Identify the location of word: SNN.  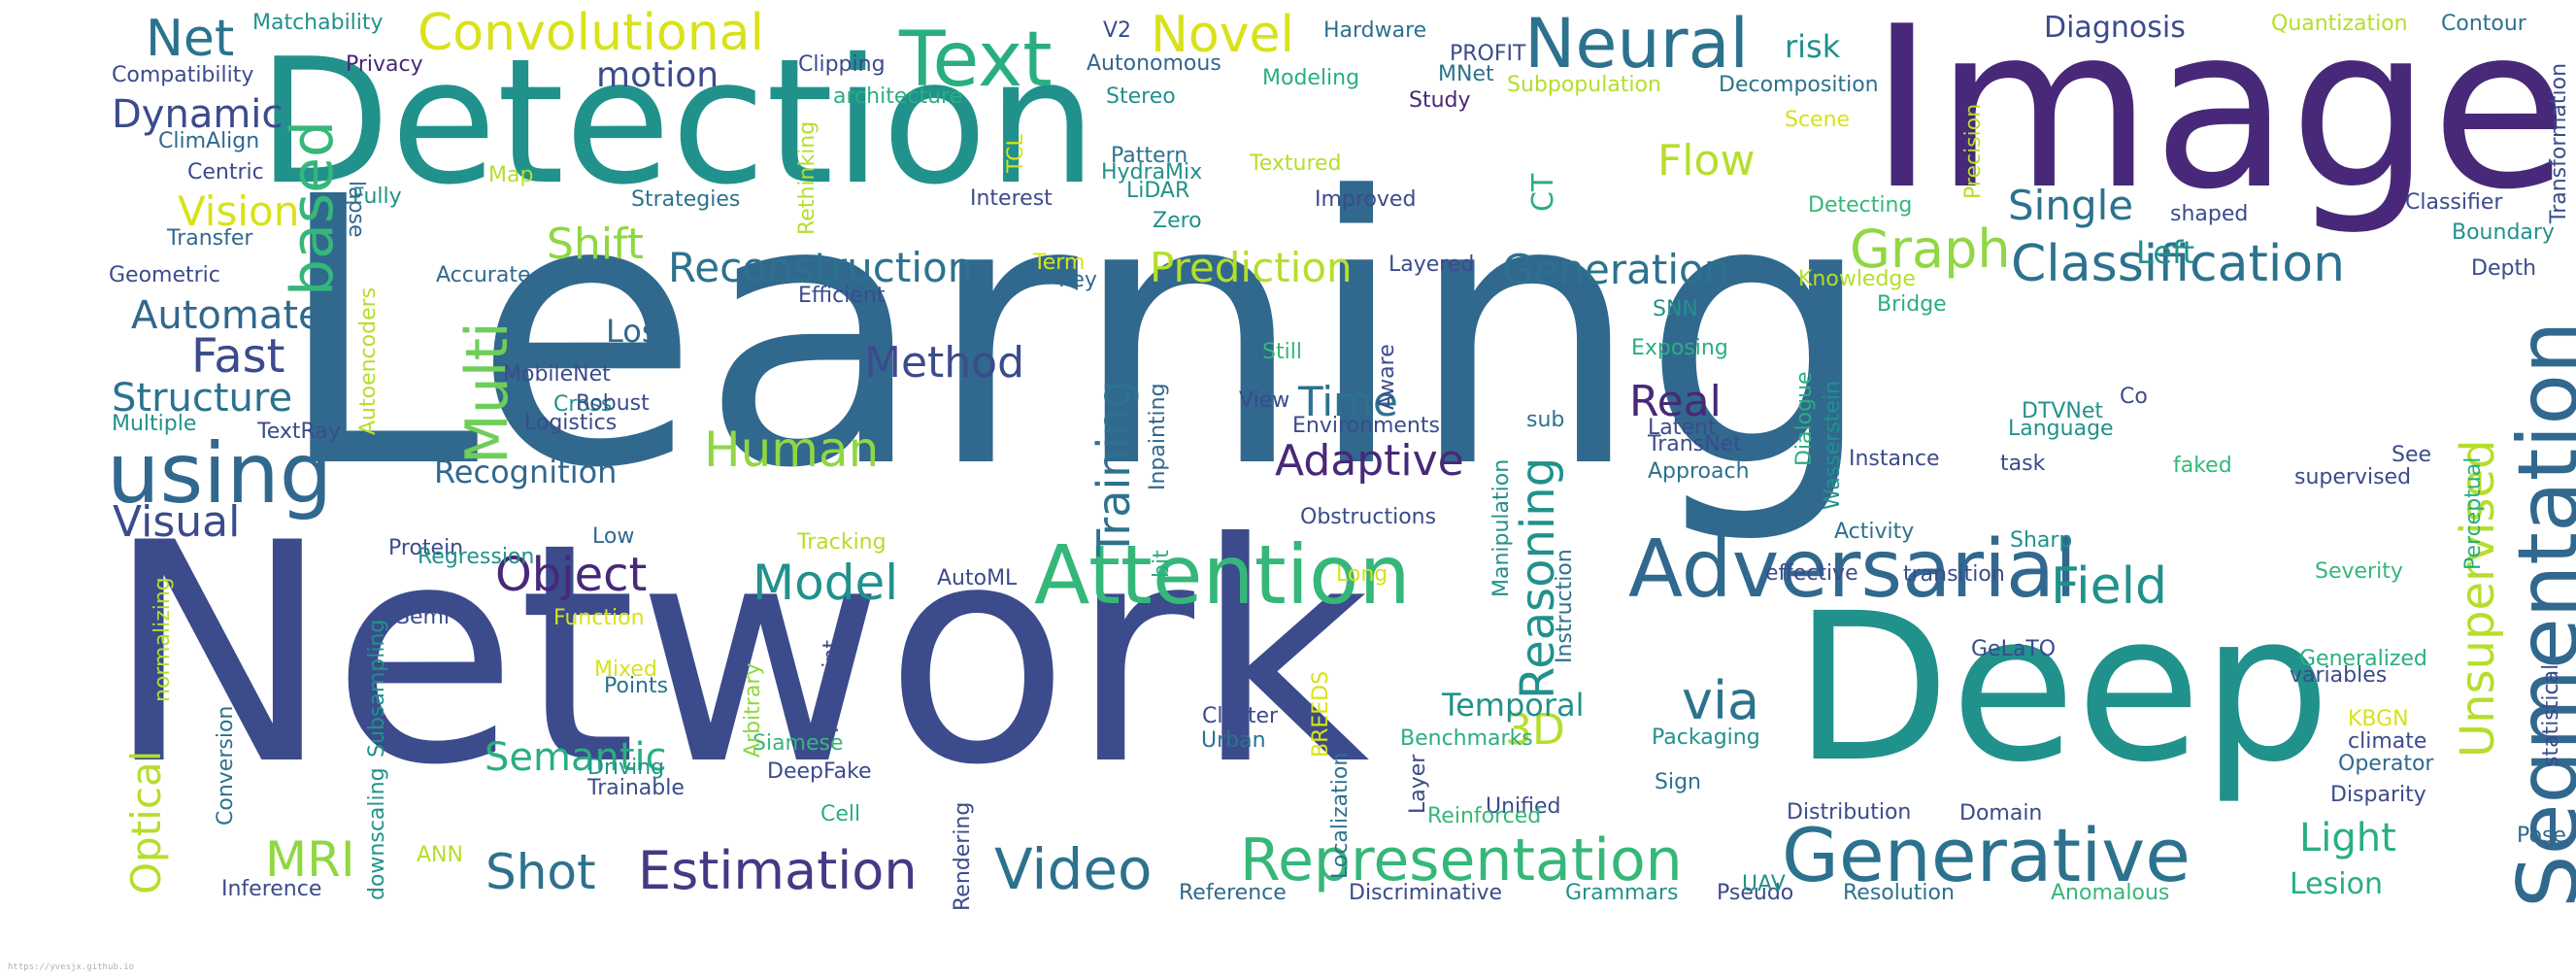
(1676, 309).